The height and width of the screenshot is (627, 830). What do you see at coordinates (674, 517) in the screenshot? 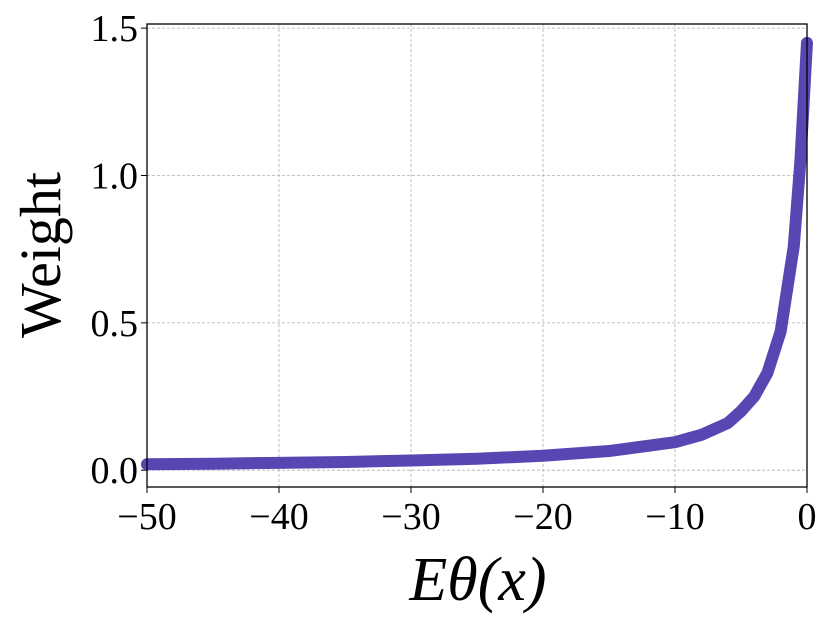
I see `x-tick-label: −10` at bounding box center [674, 517].